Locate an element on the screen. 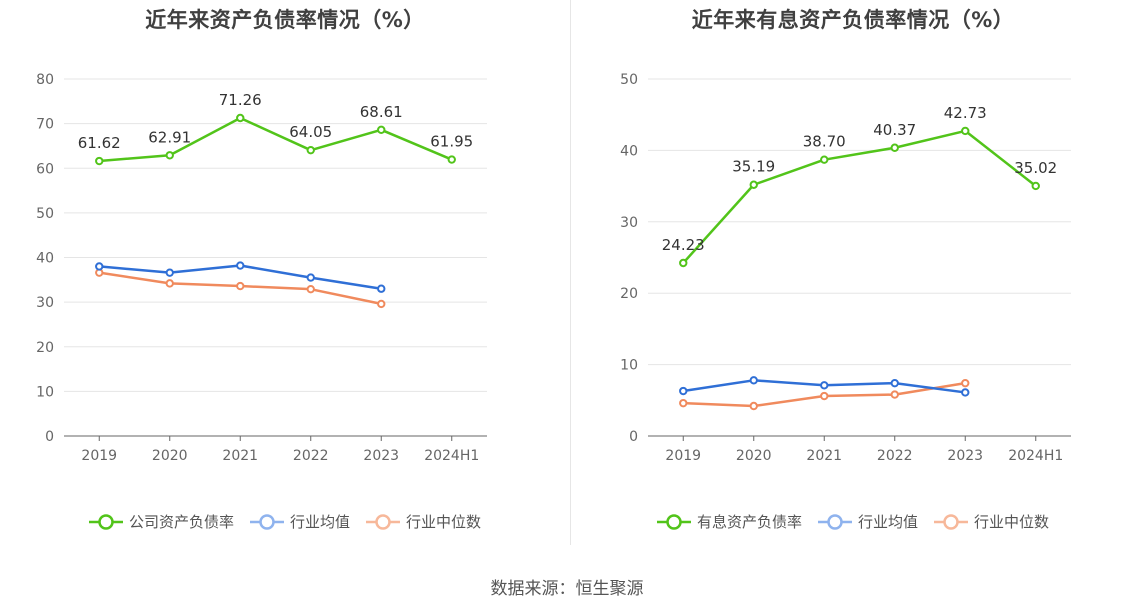  data-source: 数据来源：恒生聚源 is located at coordinates (567, 589).